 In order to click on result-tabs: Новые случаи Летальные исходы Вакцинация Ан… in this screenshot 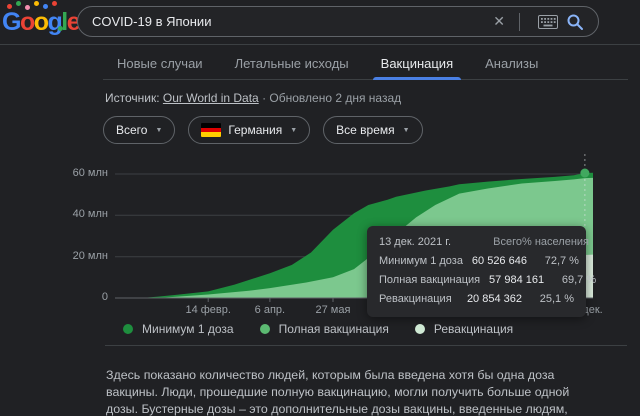, I will do `click(365, 65)`.